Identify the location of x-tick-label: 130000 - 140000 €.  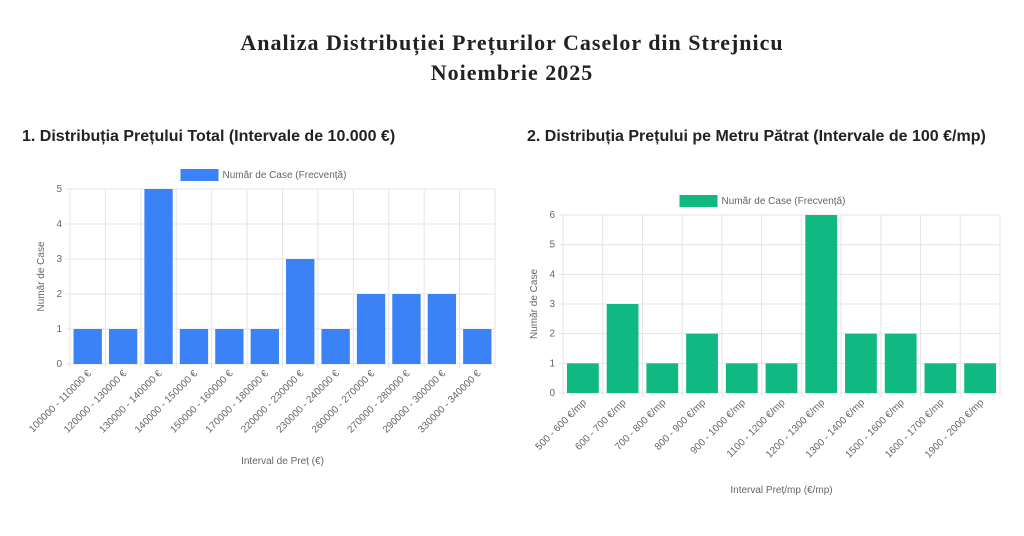
(131, 401).